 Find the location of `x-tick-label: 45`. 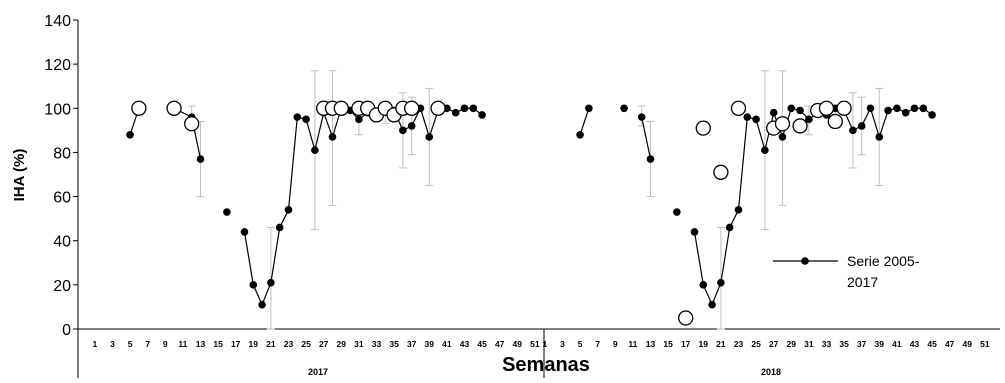

x-tick-label: 45 is located at coordinates (932, 344).